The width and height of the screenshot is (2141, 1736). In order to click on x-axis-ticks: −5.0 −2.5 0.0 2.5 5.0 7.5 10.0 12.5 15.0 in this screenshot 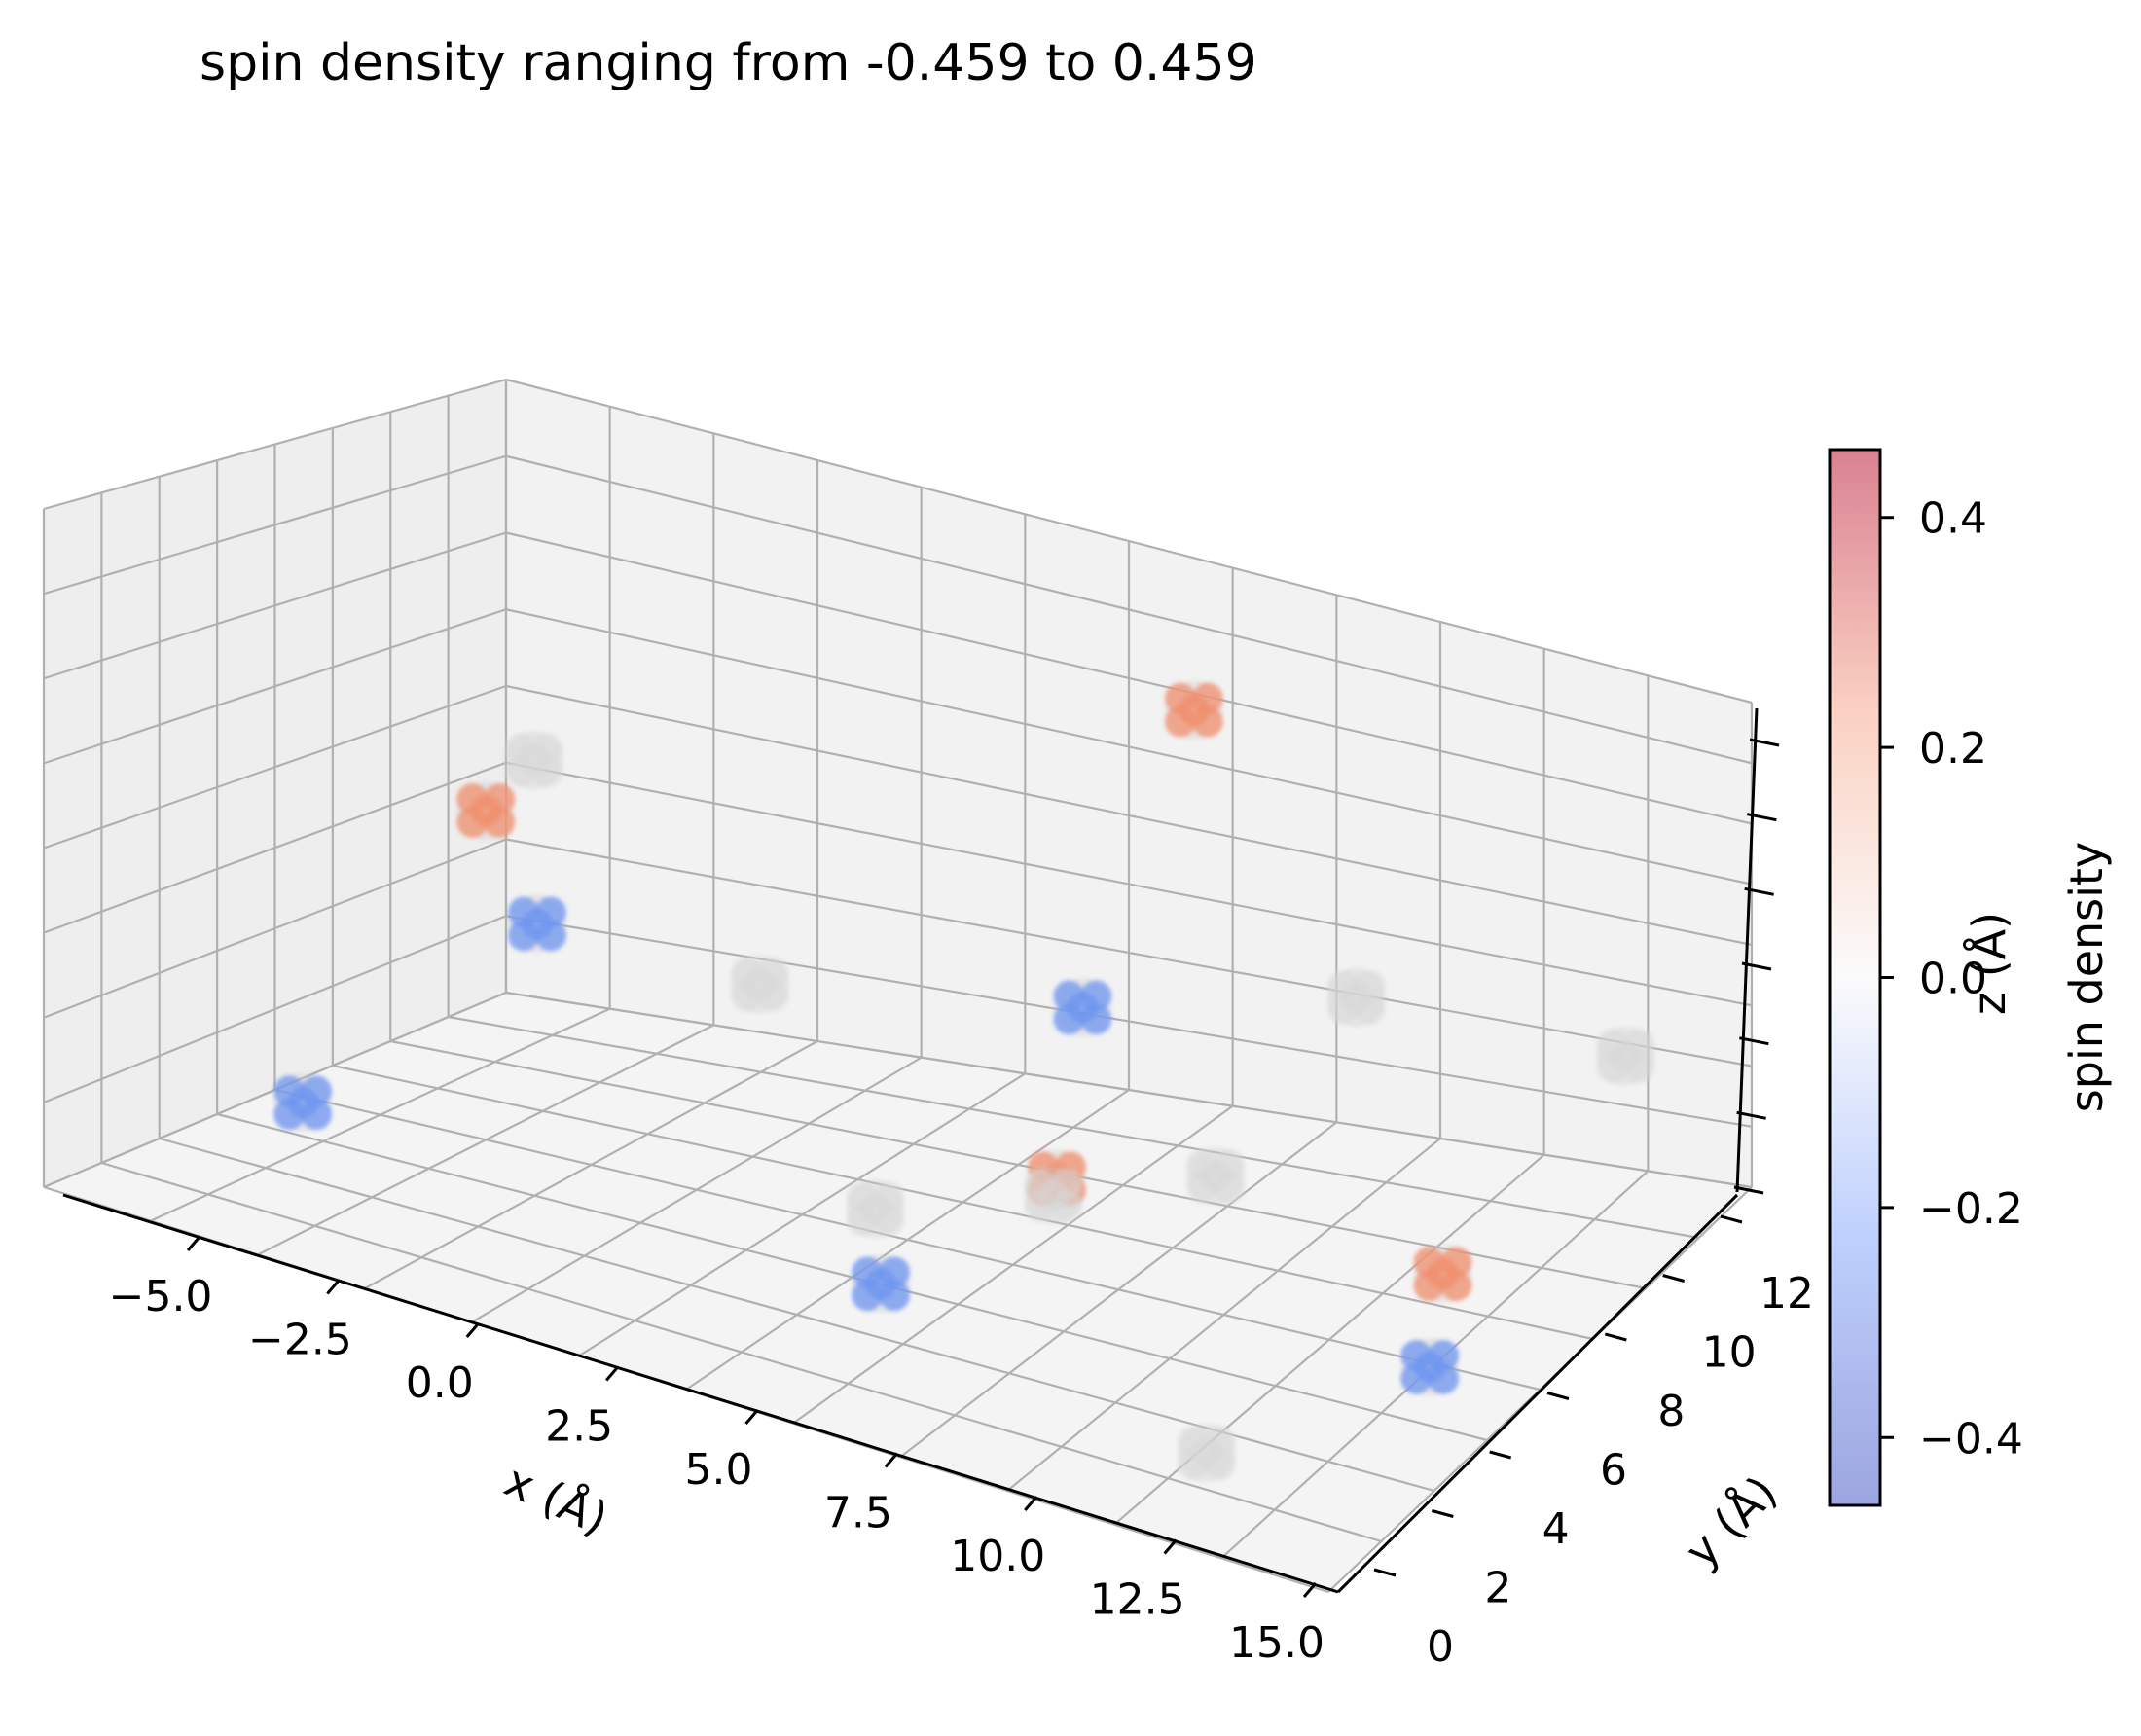, I will do `click(717, 1452)`.